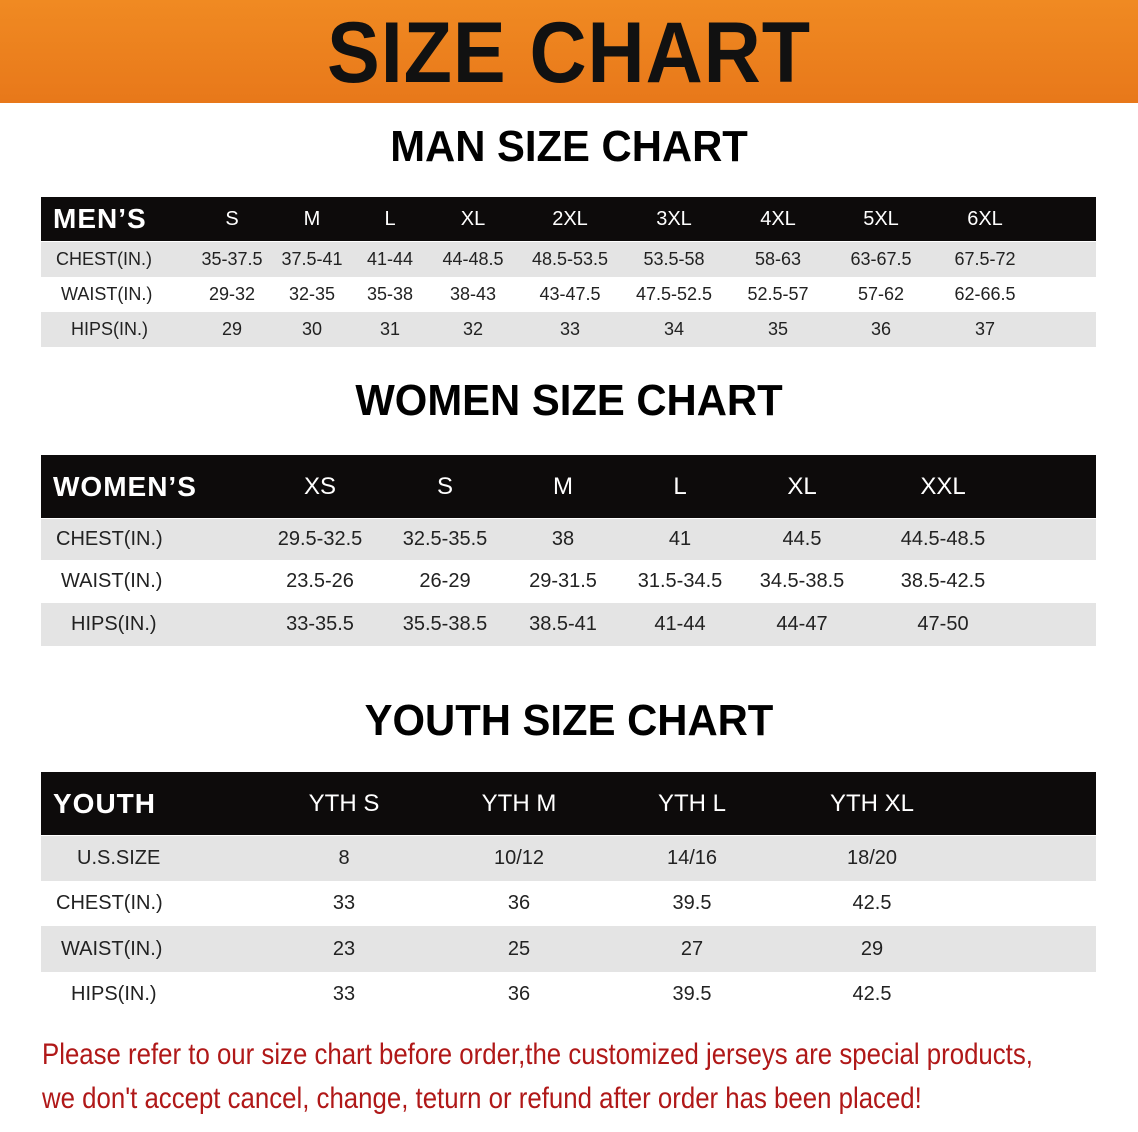  I want to click on size-header-yth-l: YTH L, so click(691, 803).